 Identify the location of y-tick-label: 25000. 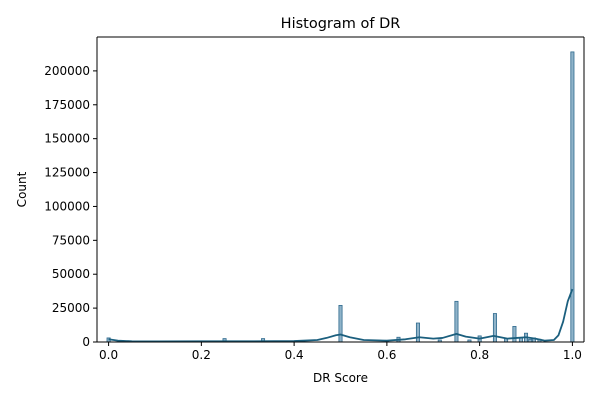
(71, 308).